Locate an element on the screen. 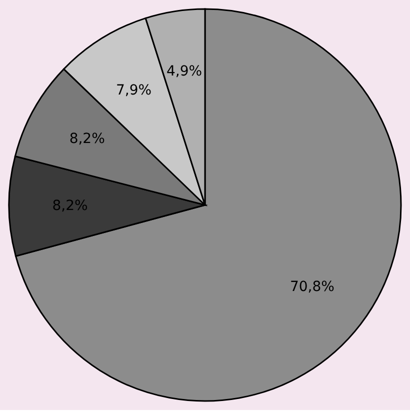 This screenshot has height=412, width=410. data-label: 7,9% is located at coordinates (134, 90).